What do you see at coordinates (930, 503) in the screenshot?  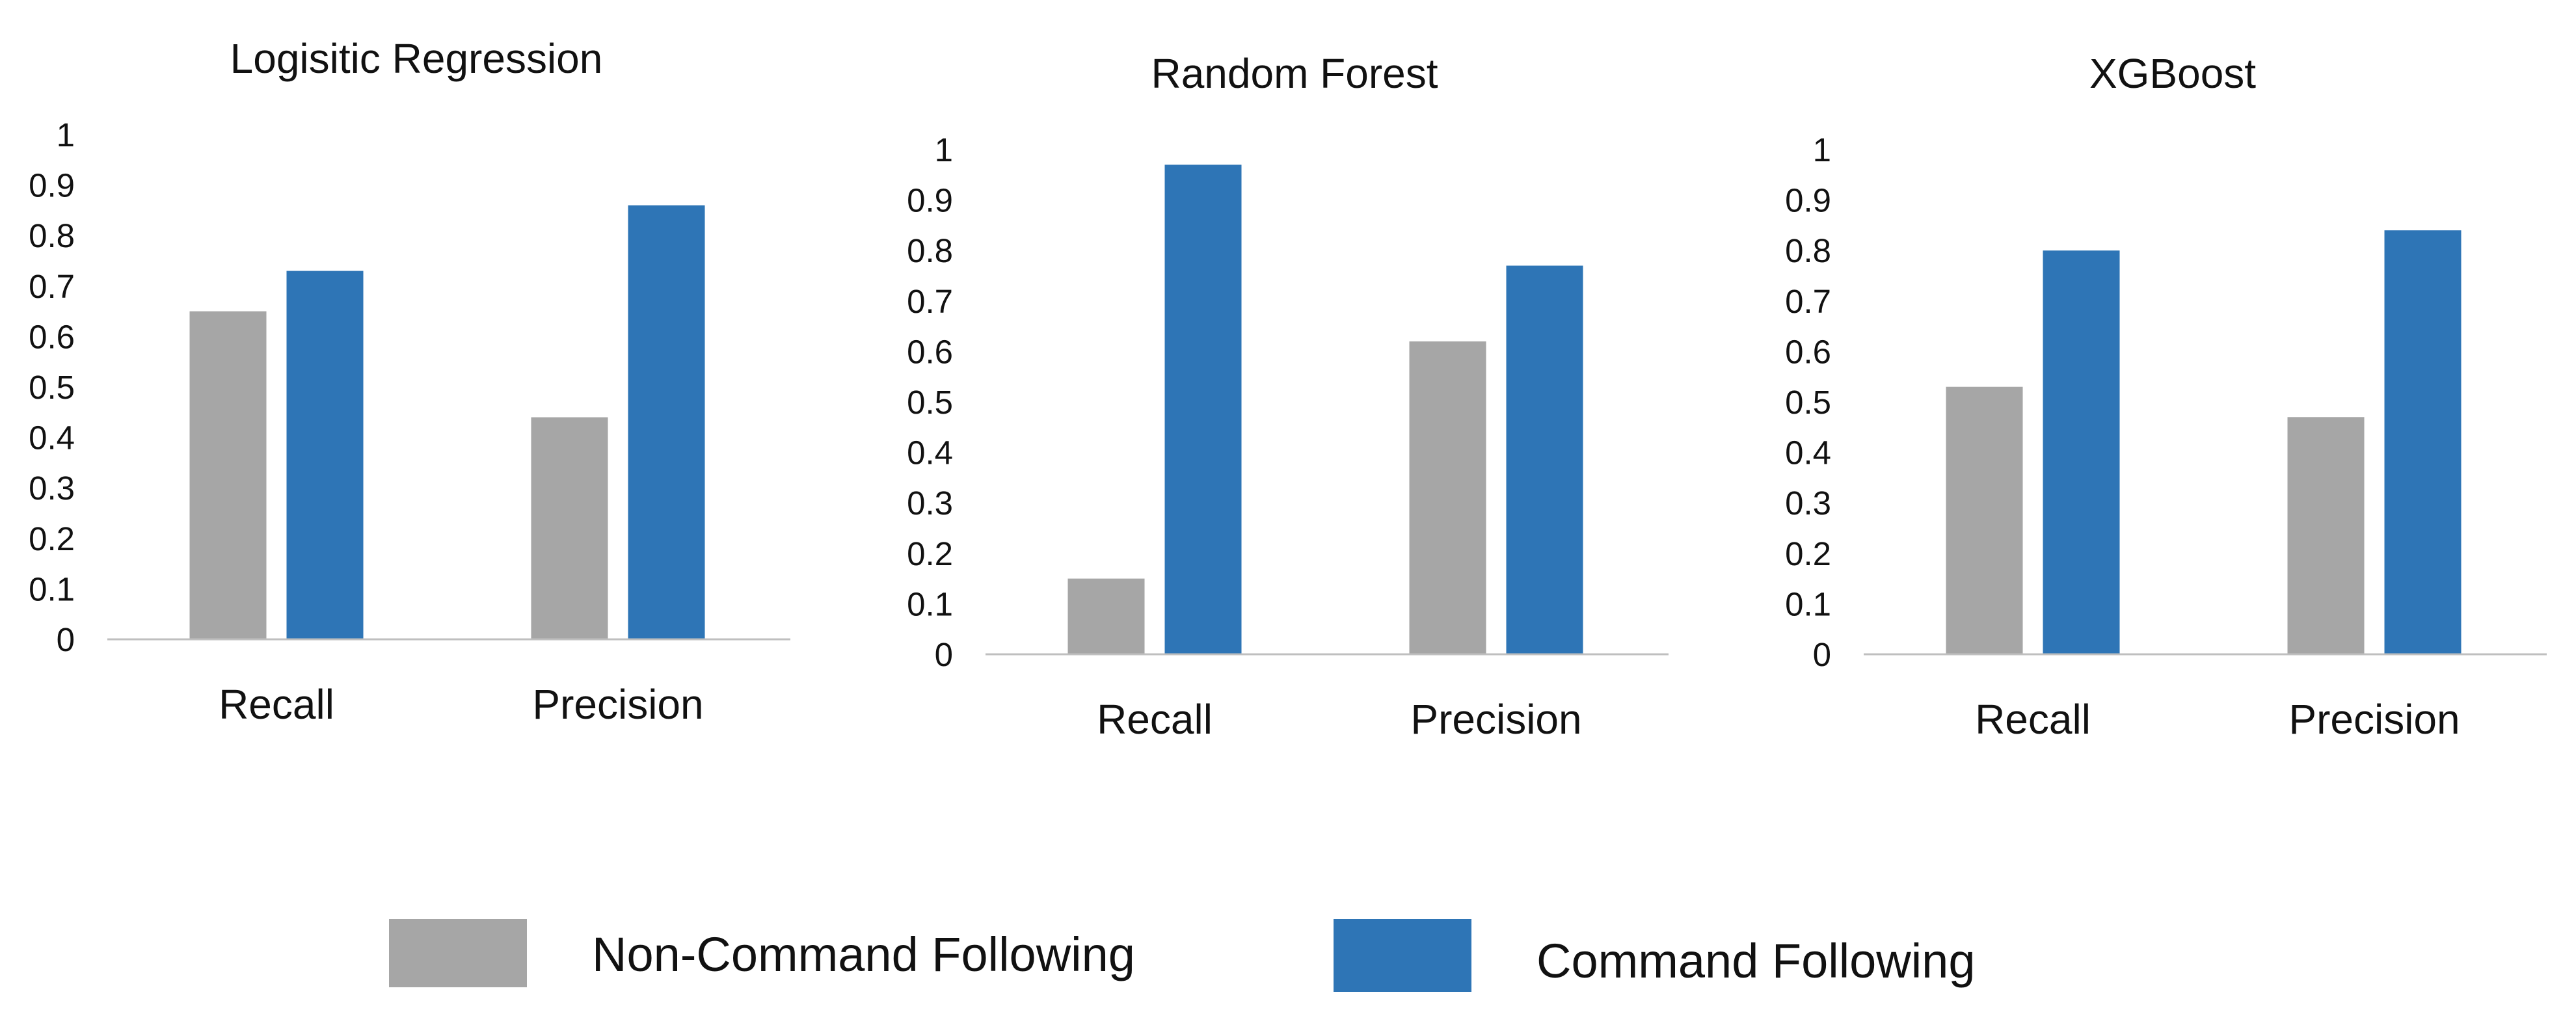 I see `y-tick-label-random-forest-3: 0.3` at bounding box center [930, 503].